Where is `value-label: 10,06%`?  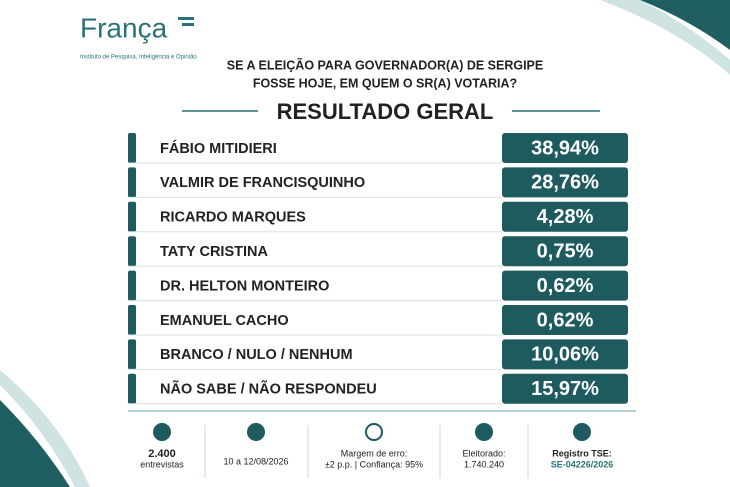 value-label: 10,06% is located at coordinates (565, 355).